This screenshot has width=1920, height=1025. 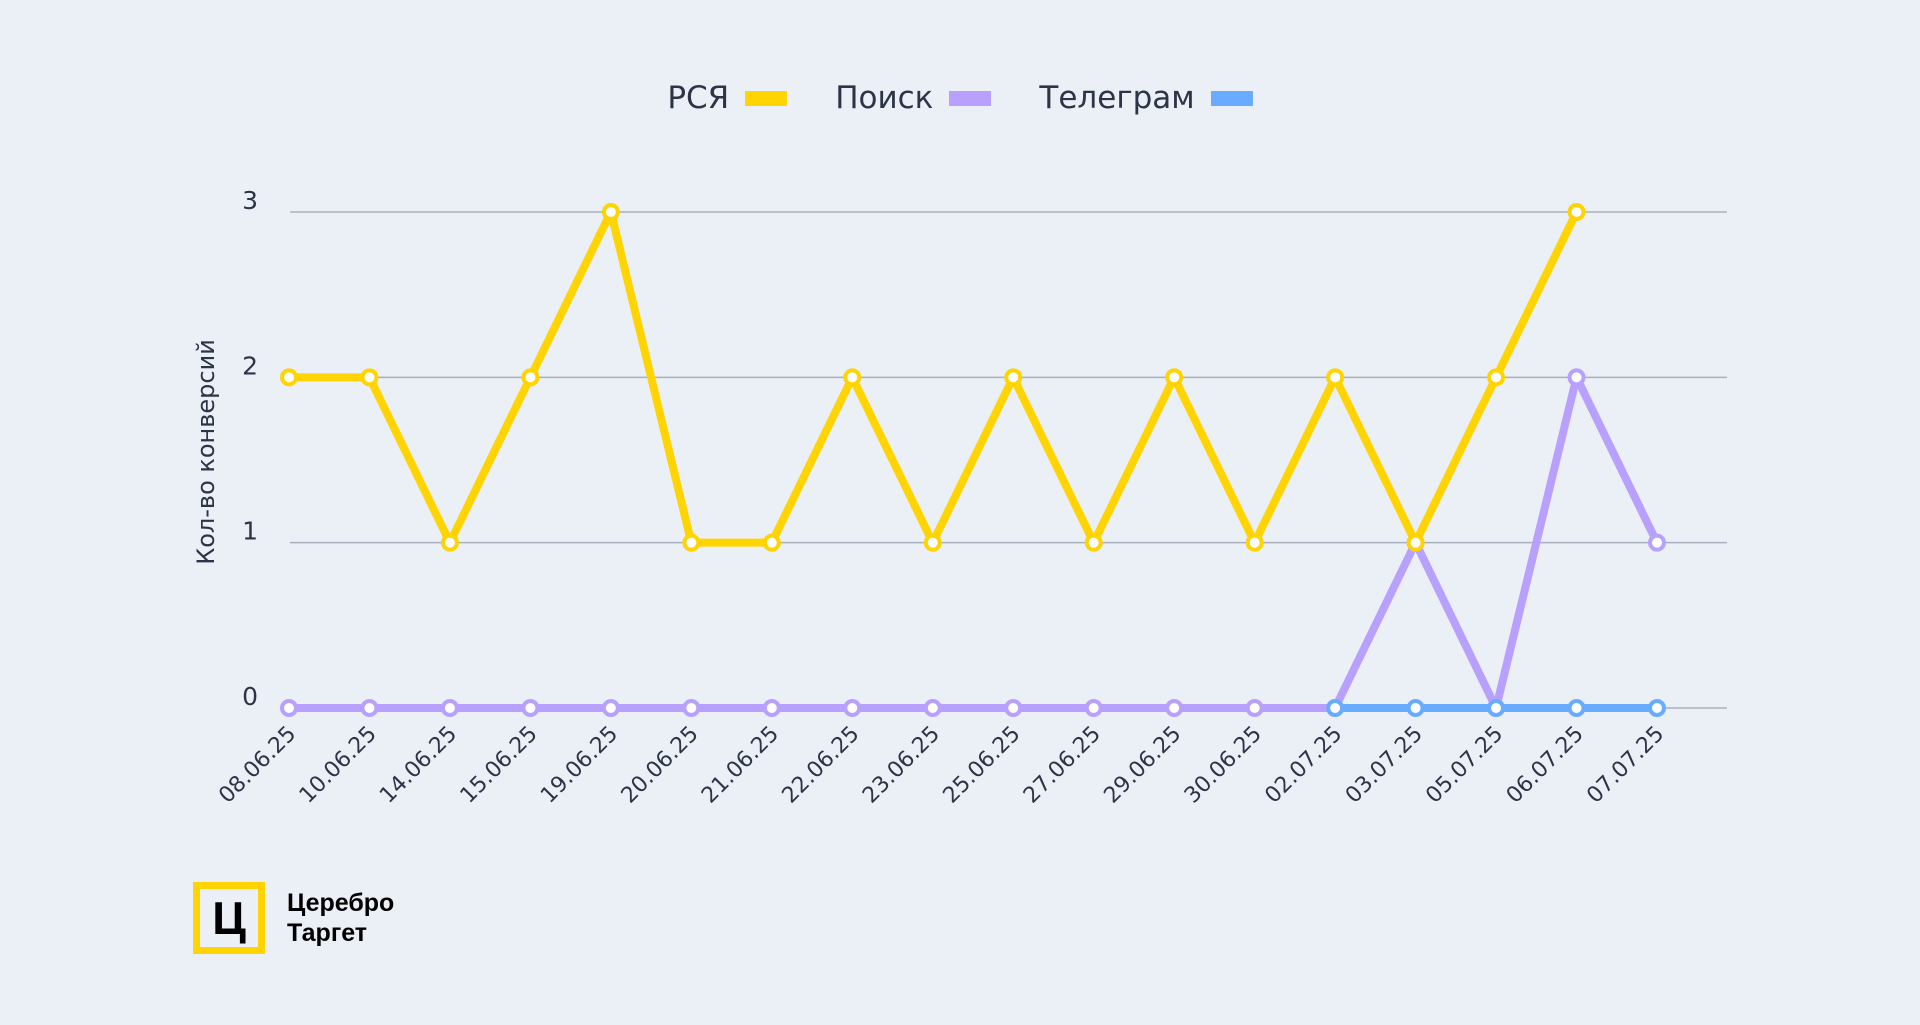 I want to click on logo-line-1: Церебро, so click(x=341, y=903).